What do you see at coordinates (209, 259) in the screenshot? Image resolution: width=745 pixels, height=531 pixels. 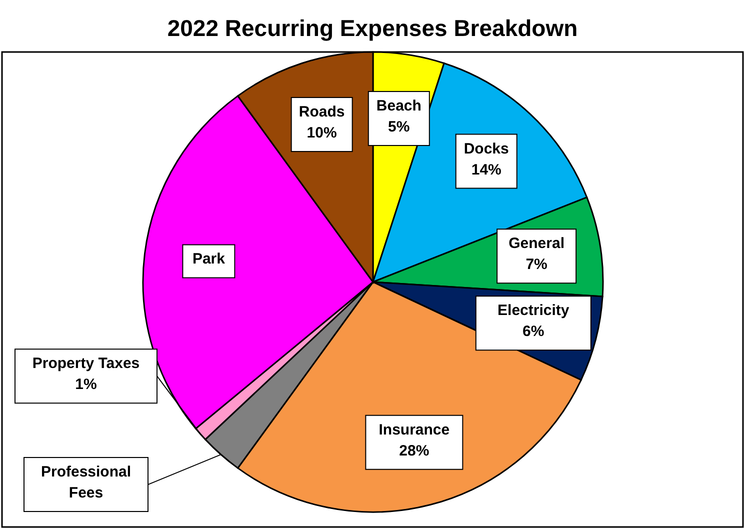 I see `slice-label: Park` at bounding box center [209, 259].